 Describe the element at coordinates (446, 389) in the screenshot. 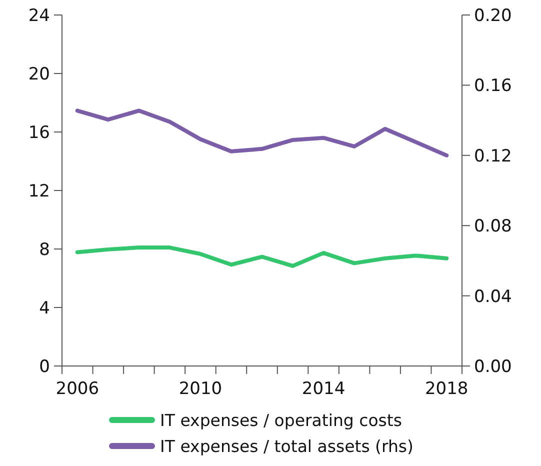

I see `x-tick-label: 2018` at that location.